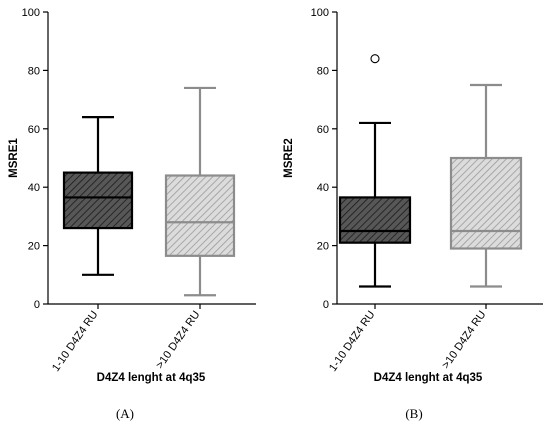 This screenshot has width=550, height=430. Describe the element at coordinates (375, 59) in the screenshot. I see `outlier-point` at that location.